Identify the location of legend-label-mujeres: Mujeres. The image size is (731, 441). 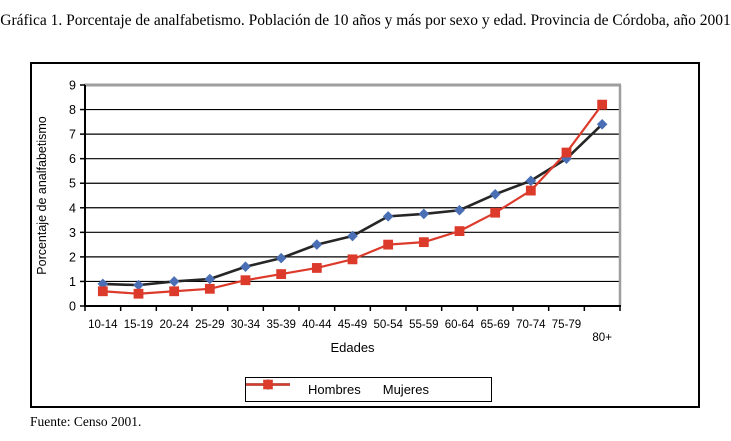
(405, 389).